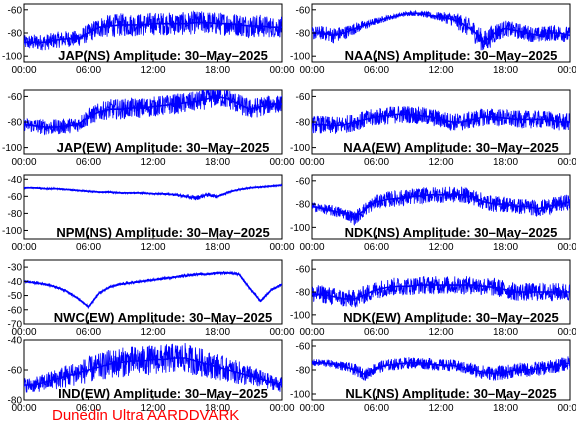 The width and height of the screenshot is (576, 432). What do you see at coordinates (163, 147) in the screenshot?
I see `panel-title: JAP(EW) Amplitude: 30–May–2025` at bounding box center [163, 147].